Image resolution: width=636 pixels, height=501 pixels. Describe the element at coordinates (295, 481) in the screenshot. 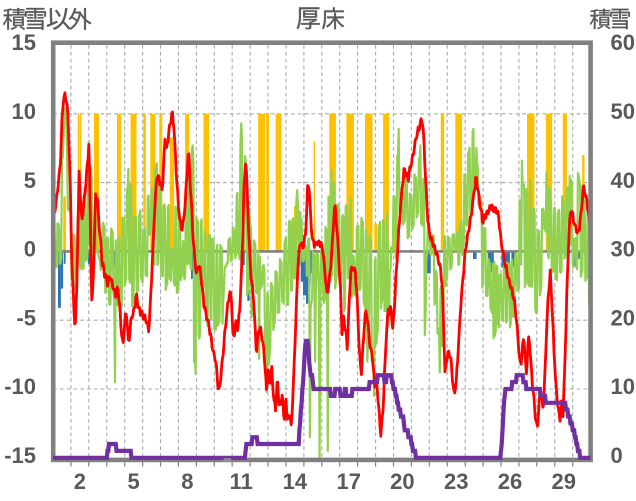

I see `svg-text: 14` at that location.